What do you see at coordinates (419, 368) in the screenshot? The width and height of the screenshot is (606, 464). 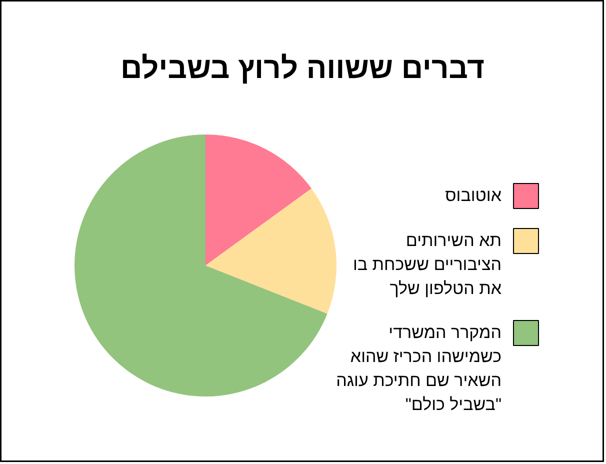 I see `legend-label: המקרר המשרדי כשמישהו הכריז שהוא השאיר שם חתיכת עוגה "בשביל כולם"` at bounding box center [419, 368].